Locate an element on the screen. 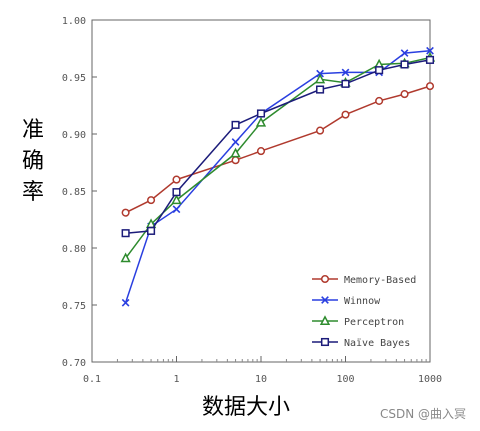 This screenshot has height=431, width=480. x-axis-label: 数据大小 is located at coordinates (246, 407).